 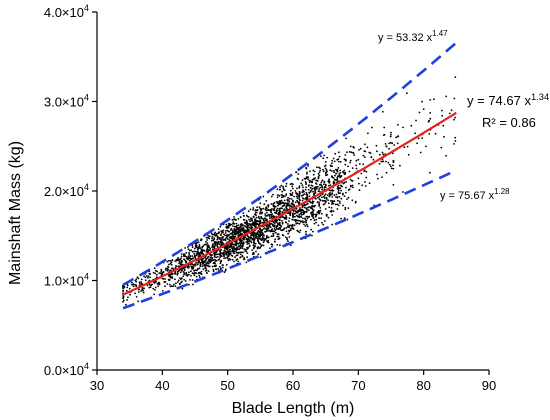 I want to click on x-tick-label: 70, so click(x=358, y=385).